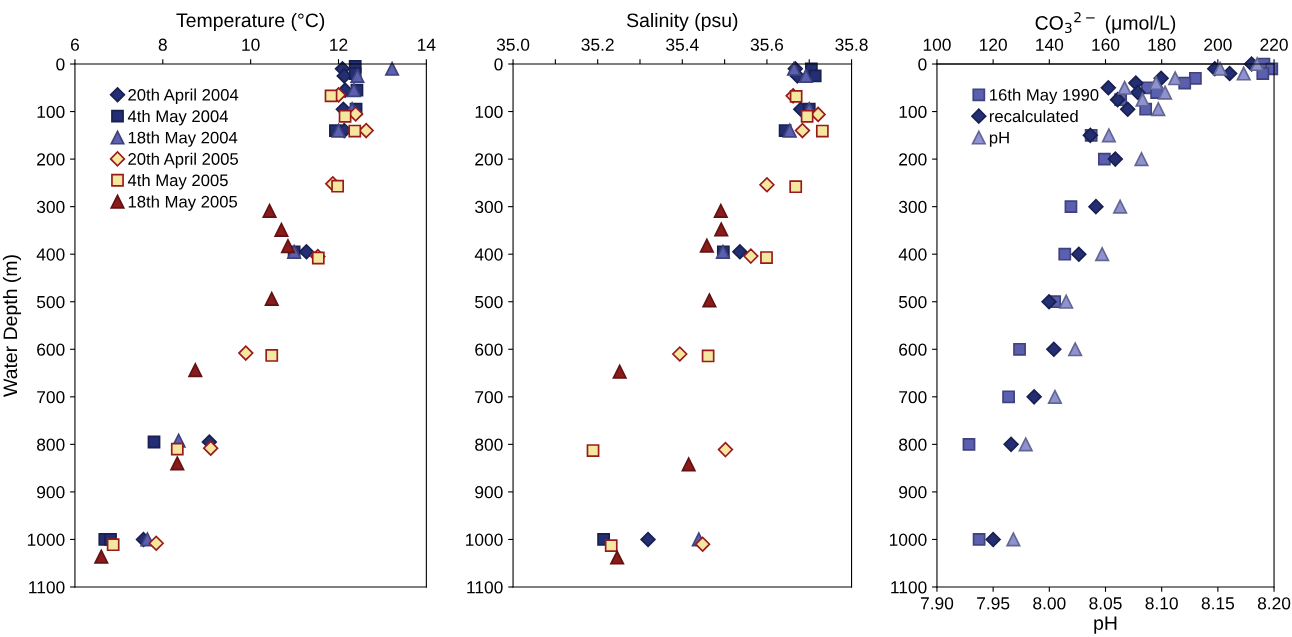 The height and width of the screenshot is (637, 1292). Describe the element at coordinates (767, 44) in the screenshot. I see `x-tick-label: 35.6` at that location.